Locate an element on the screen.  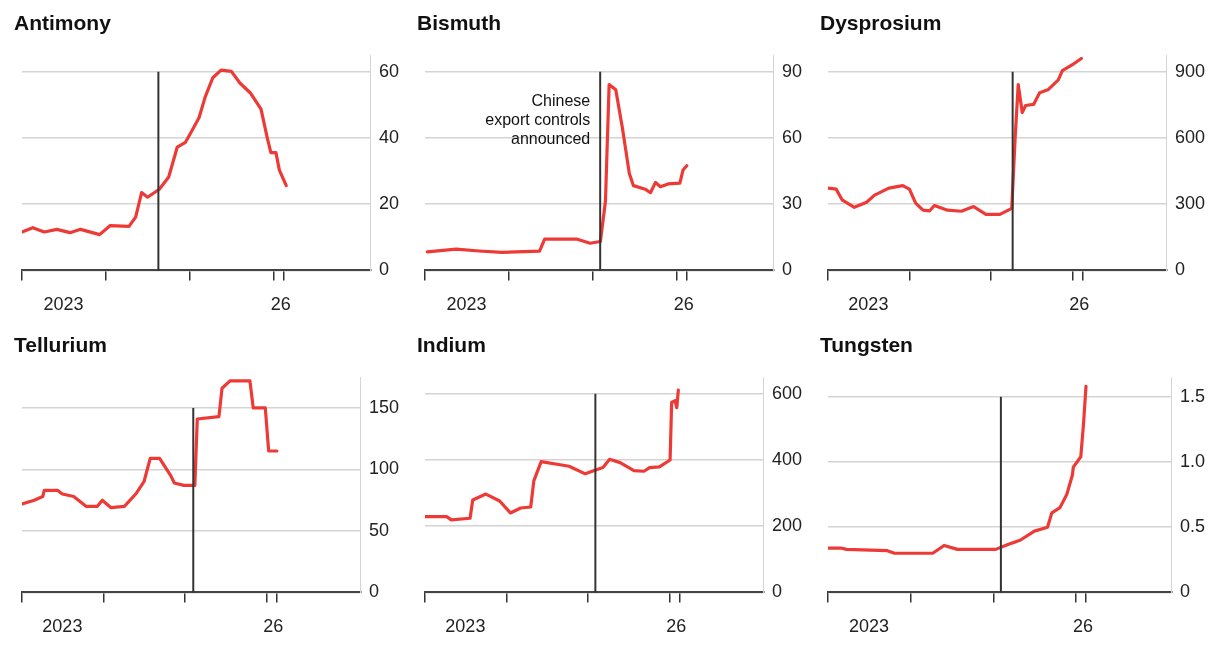
chart-title: Antimony is located at coordinates (63, 23).